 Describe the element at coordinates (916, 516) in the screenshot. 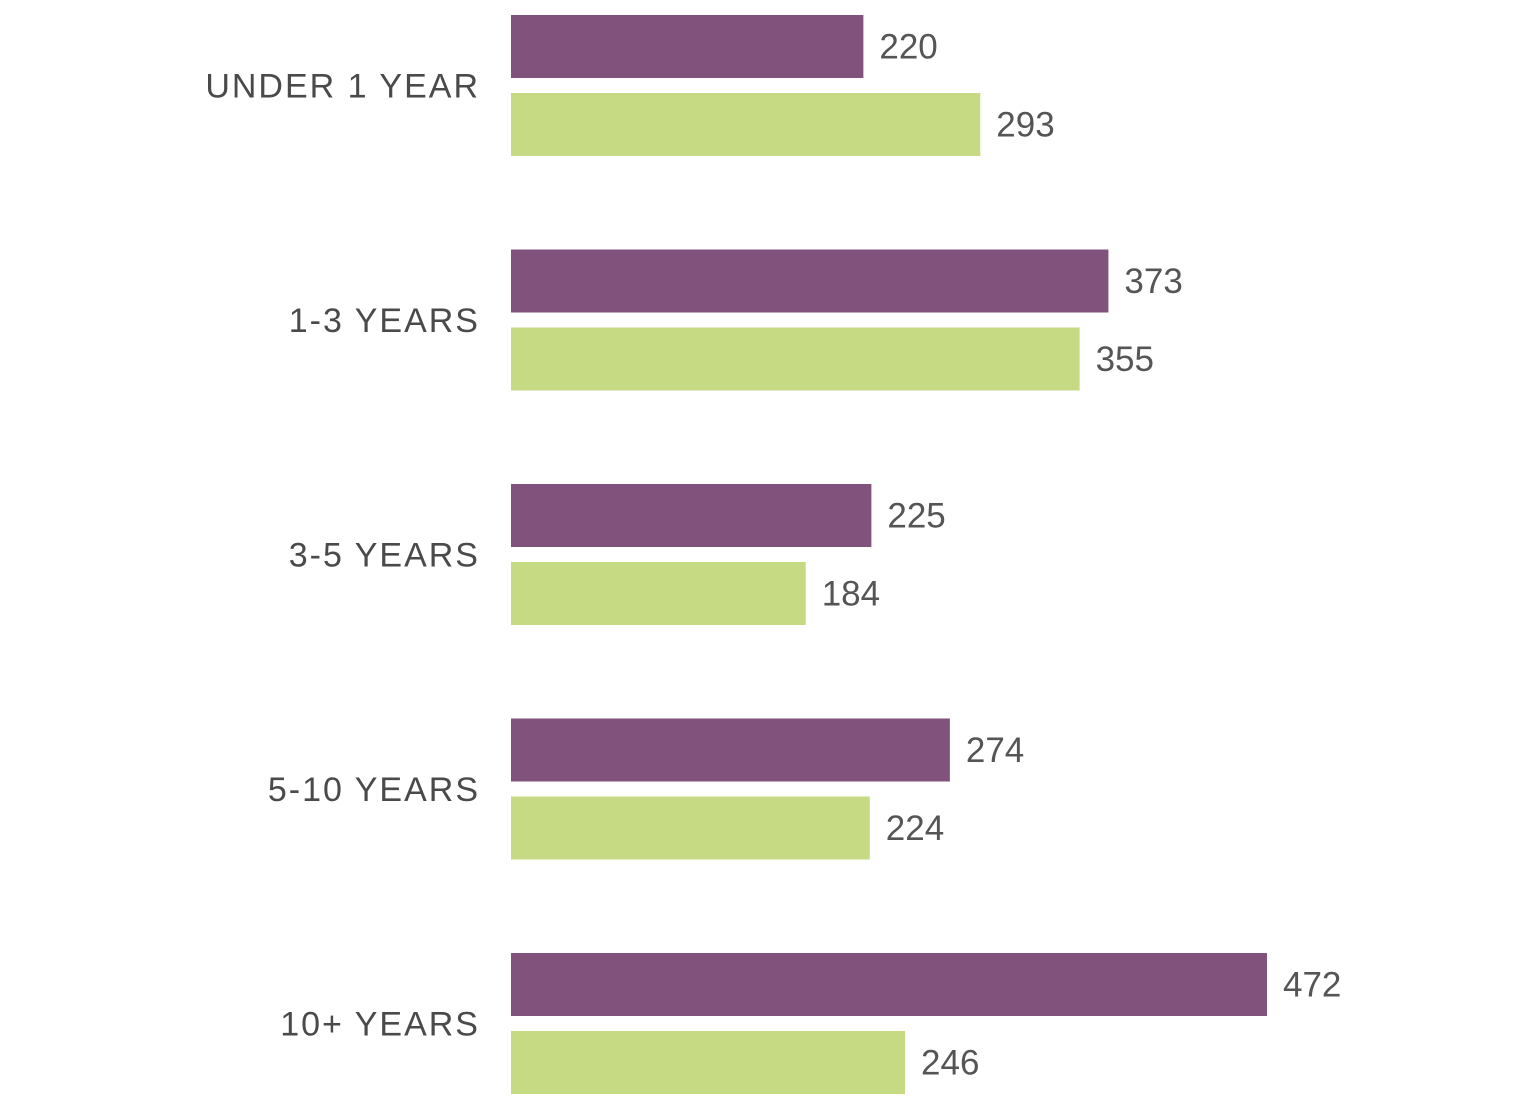

I see `data-label: 225` at that location.